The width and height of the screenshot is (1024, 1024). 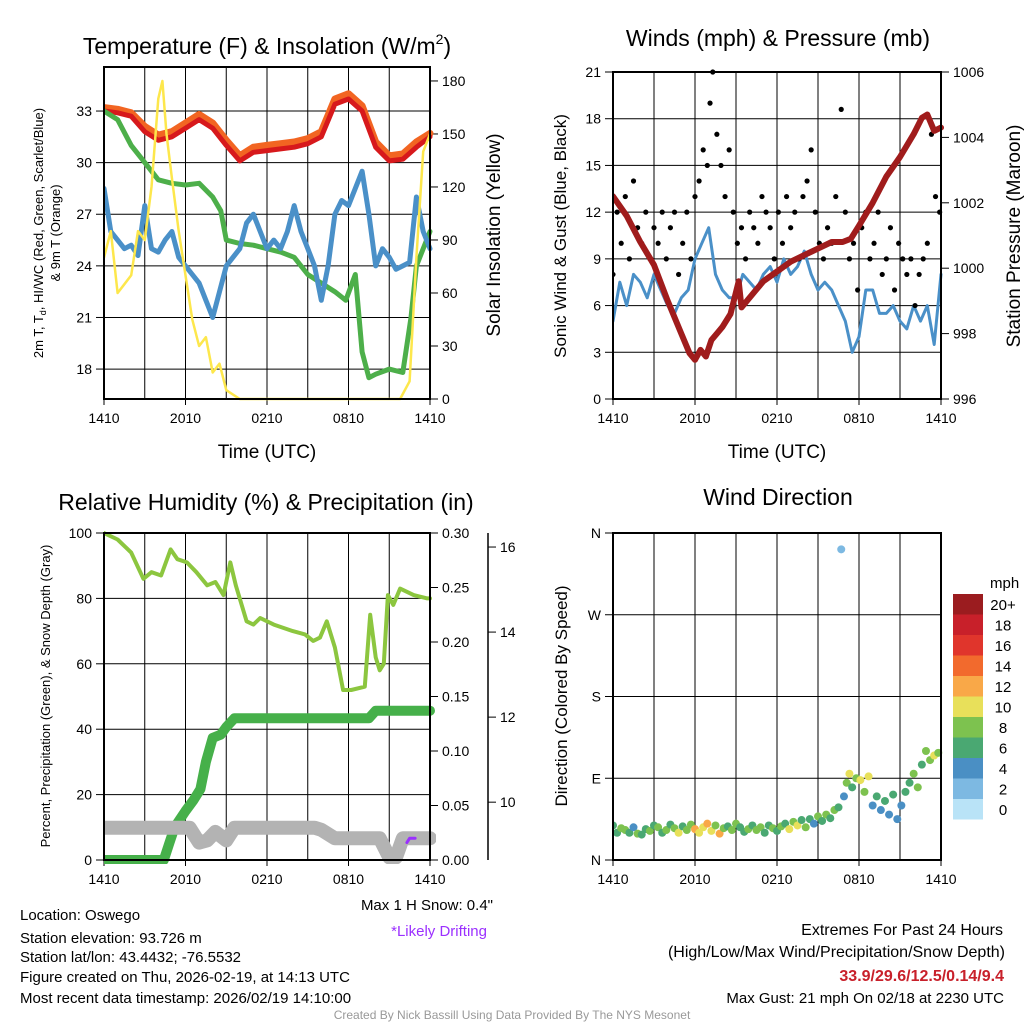 What do you see at coordinates (1003, 646) in the screenshot?
I see `legend-label: 16` at bounding box center [1003, 646].